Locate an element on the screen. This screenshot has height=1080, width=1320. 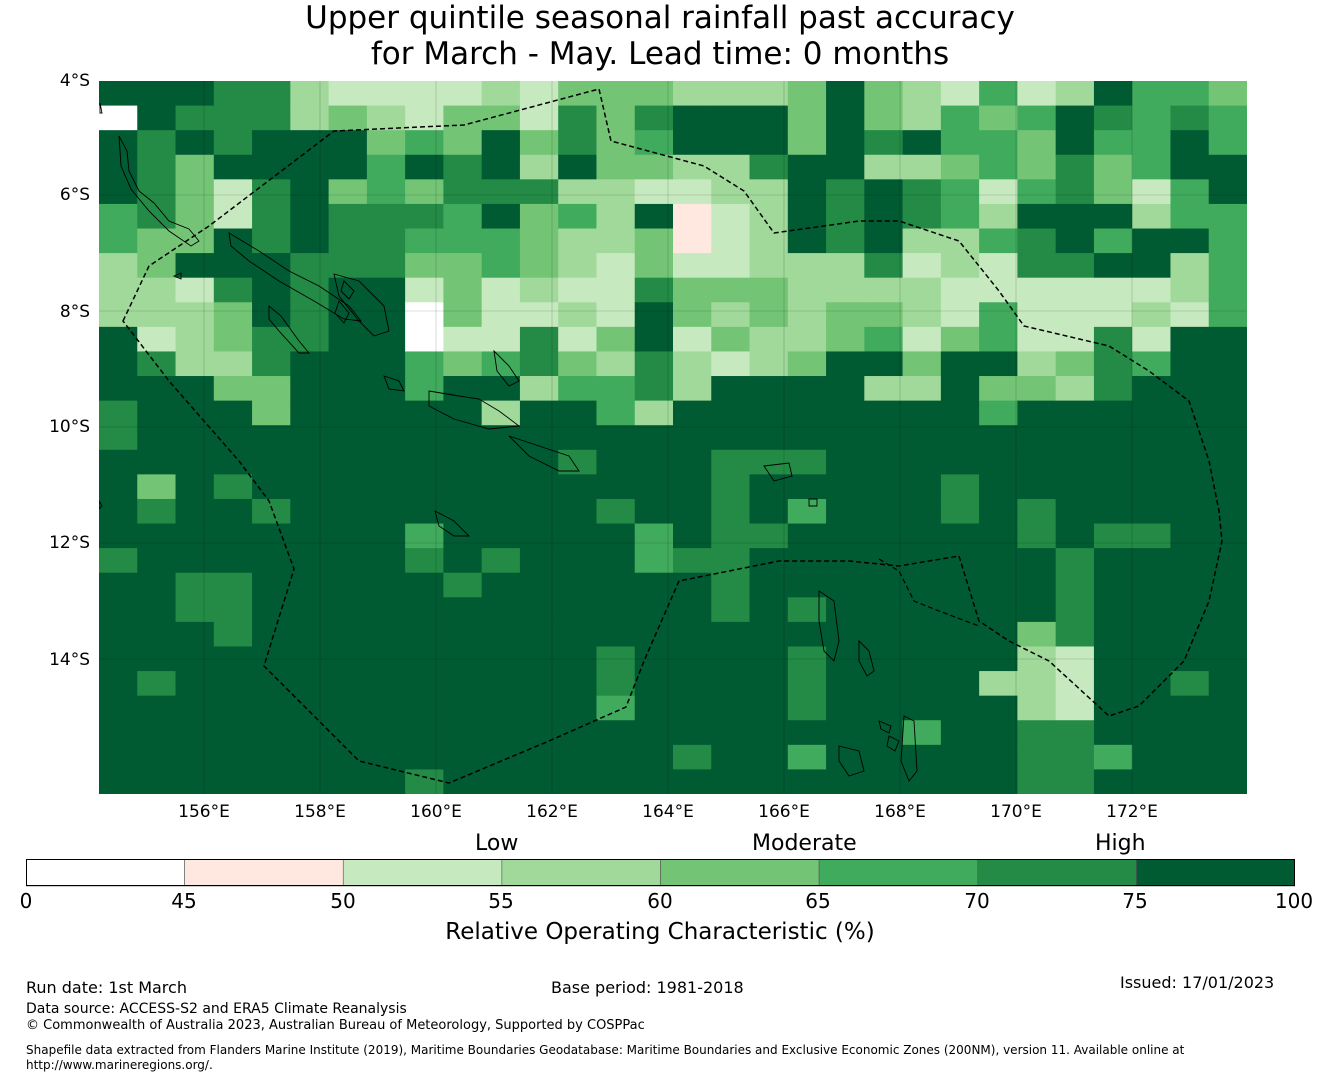
lon-label-166e: 166°E is located at coordinates (784, 812).